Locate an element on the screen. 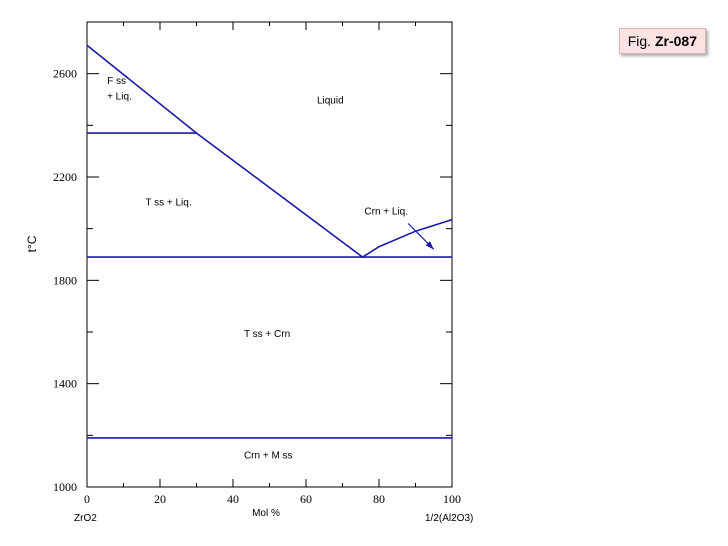 The width and height of the screenshot is (728, 546). x-tick-label: 0 is located at coordinates (87, 499).